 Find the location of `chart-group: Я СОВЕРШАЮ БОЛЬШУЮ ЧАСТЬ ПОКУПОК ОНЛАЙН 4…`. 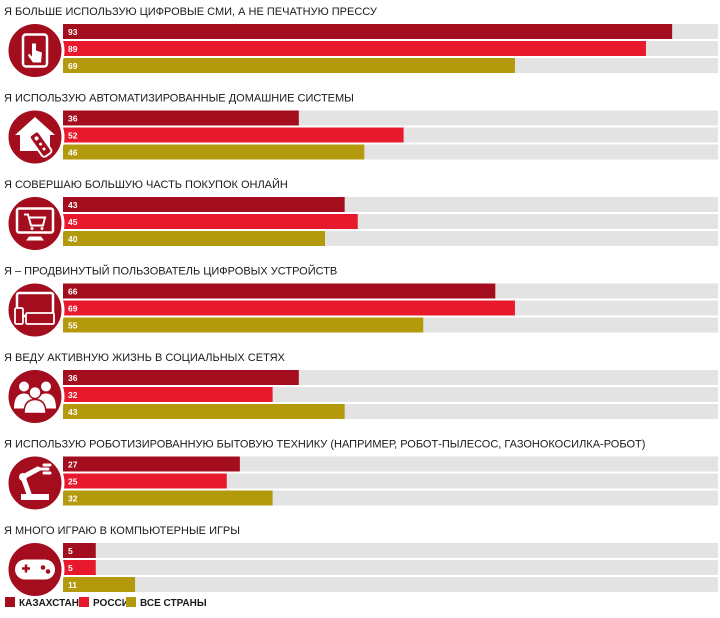

chart-group: Я СОВЕРШАЮ БОЛЬШУЮ ЧАСТЬ ПОКУПОК ОНЛАЙН 4… is located at coordinates (361, 215).